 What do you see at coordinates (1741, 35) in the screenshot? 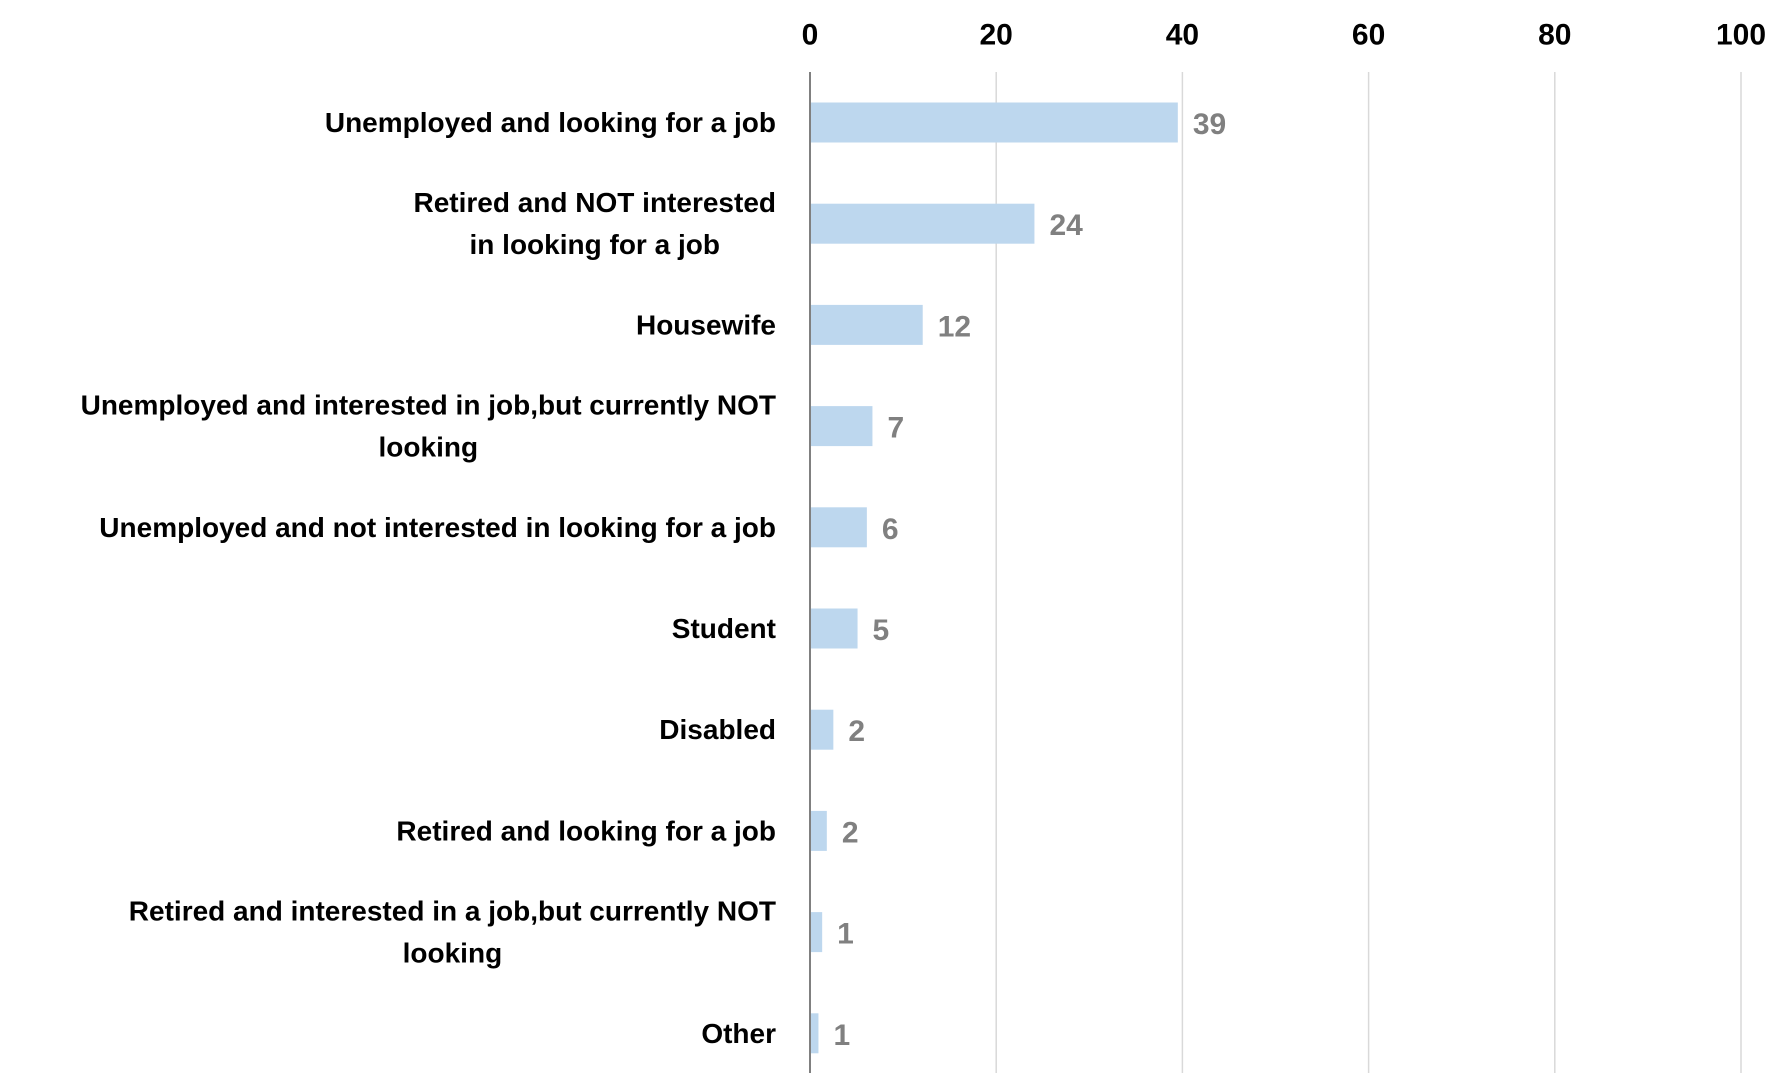
I see `x-tick-label: 100` at bounding box center [1741, 35].